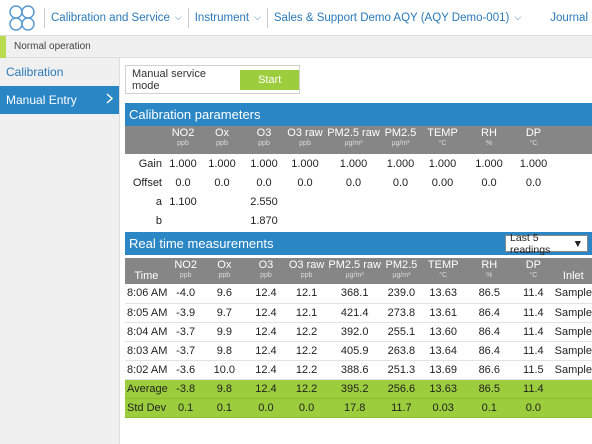  What do you see at coordinates (185, 294) in the screenshot?
I see `table-cell: -4.0` at bounding box center [185, 294].